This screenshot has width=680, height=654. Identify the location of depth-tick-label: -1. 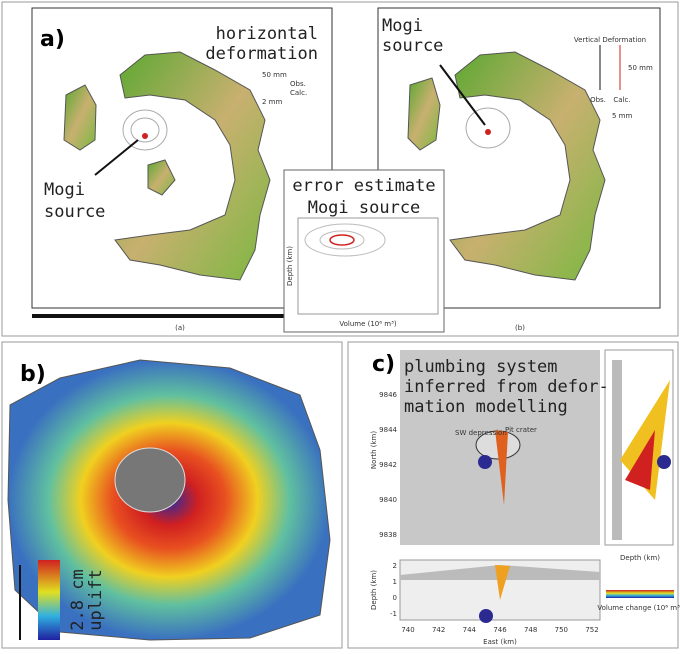
(393, 614).